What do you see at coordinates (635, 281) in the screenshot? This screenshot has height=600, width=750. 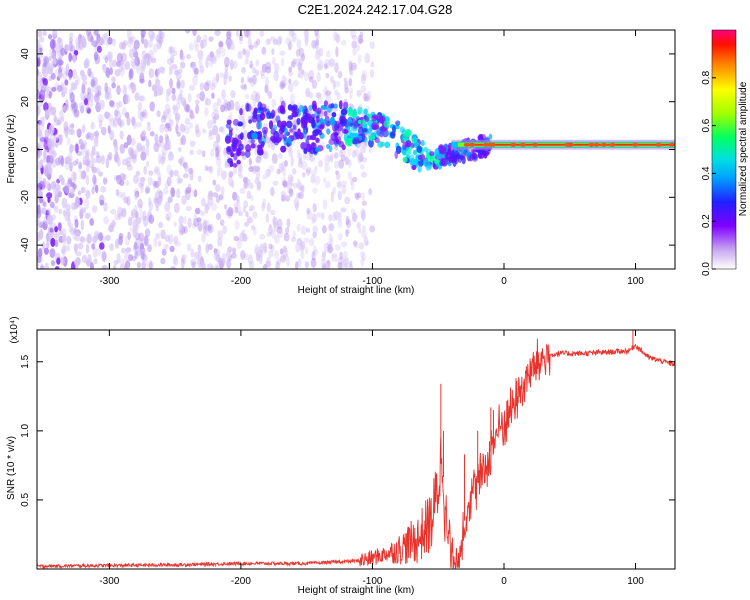 I see `heatmap-xtick-label: 100` at bounding box center [635, 281].